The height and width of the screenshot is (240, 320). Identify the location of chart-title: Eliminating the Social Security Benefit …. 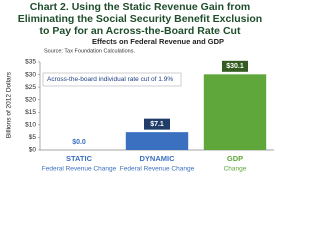
(140, 19).